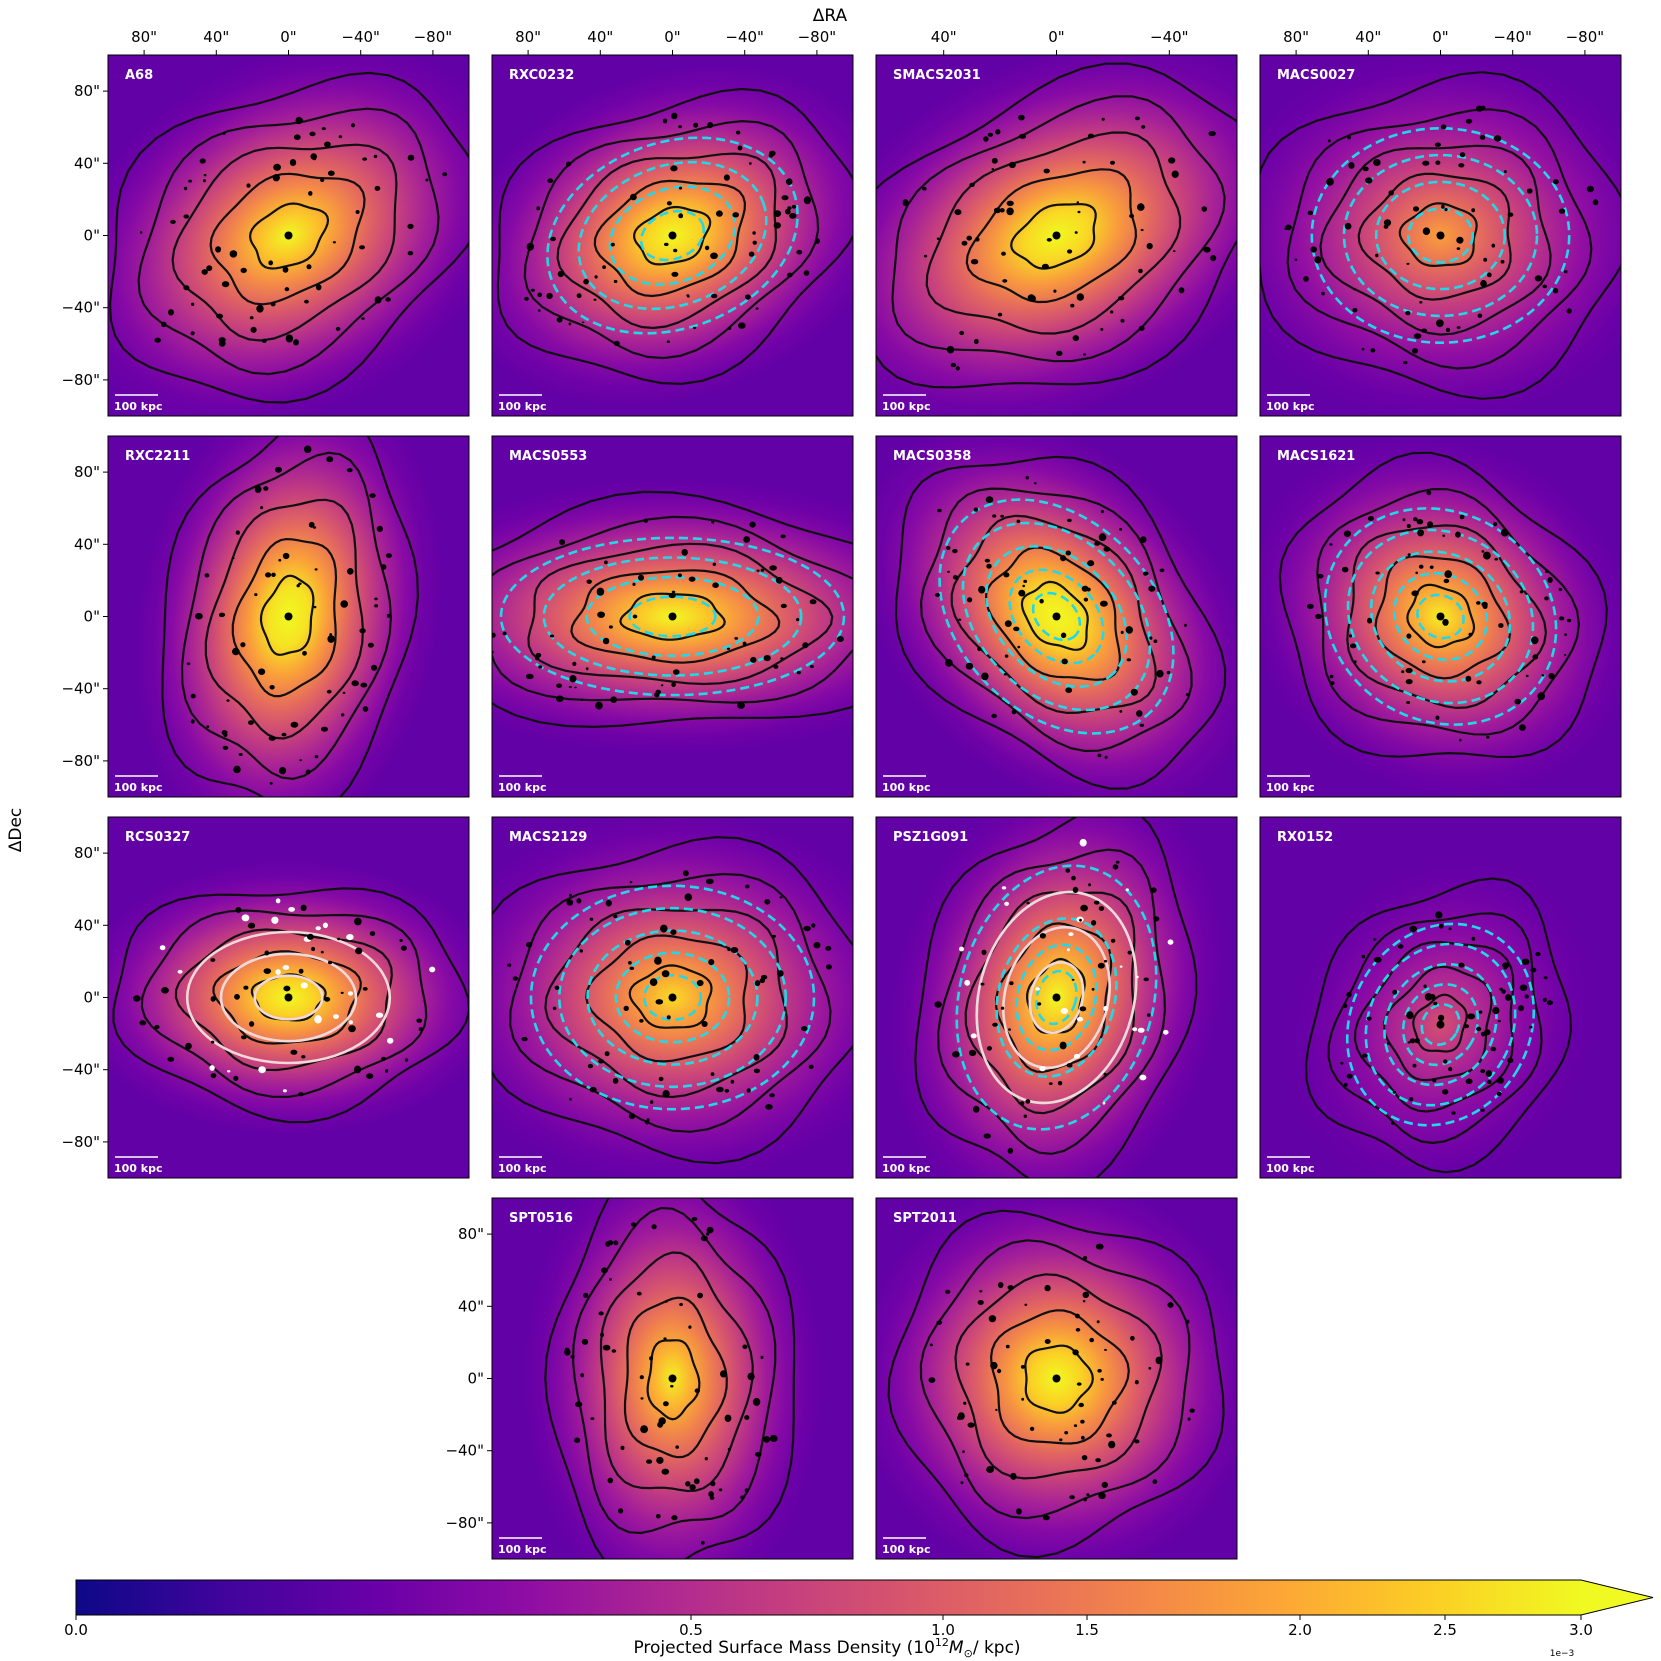  What do you see at coordinates (471, 1234) in the screenshot?
I see `y-tick-label: 80"` at bounding box center [471, 1234].